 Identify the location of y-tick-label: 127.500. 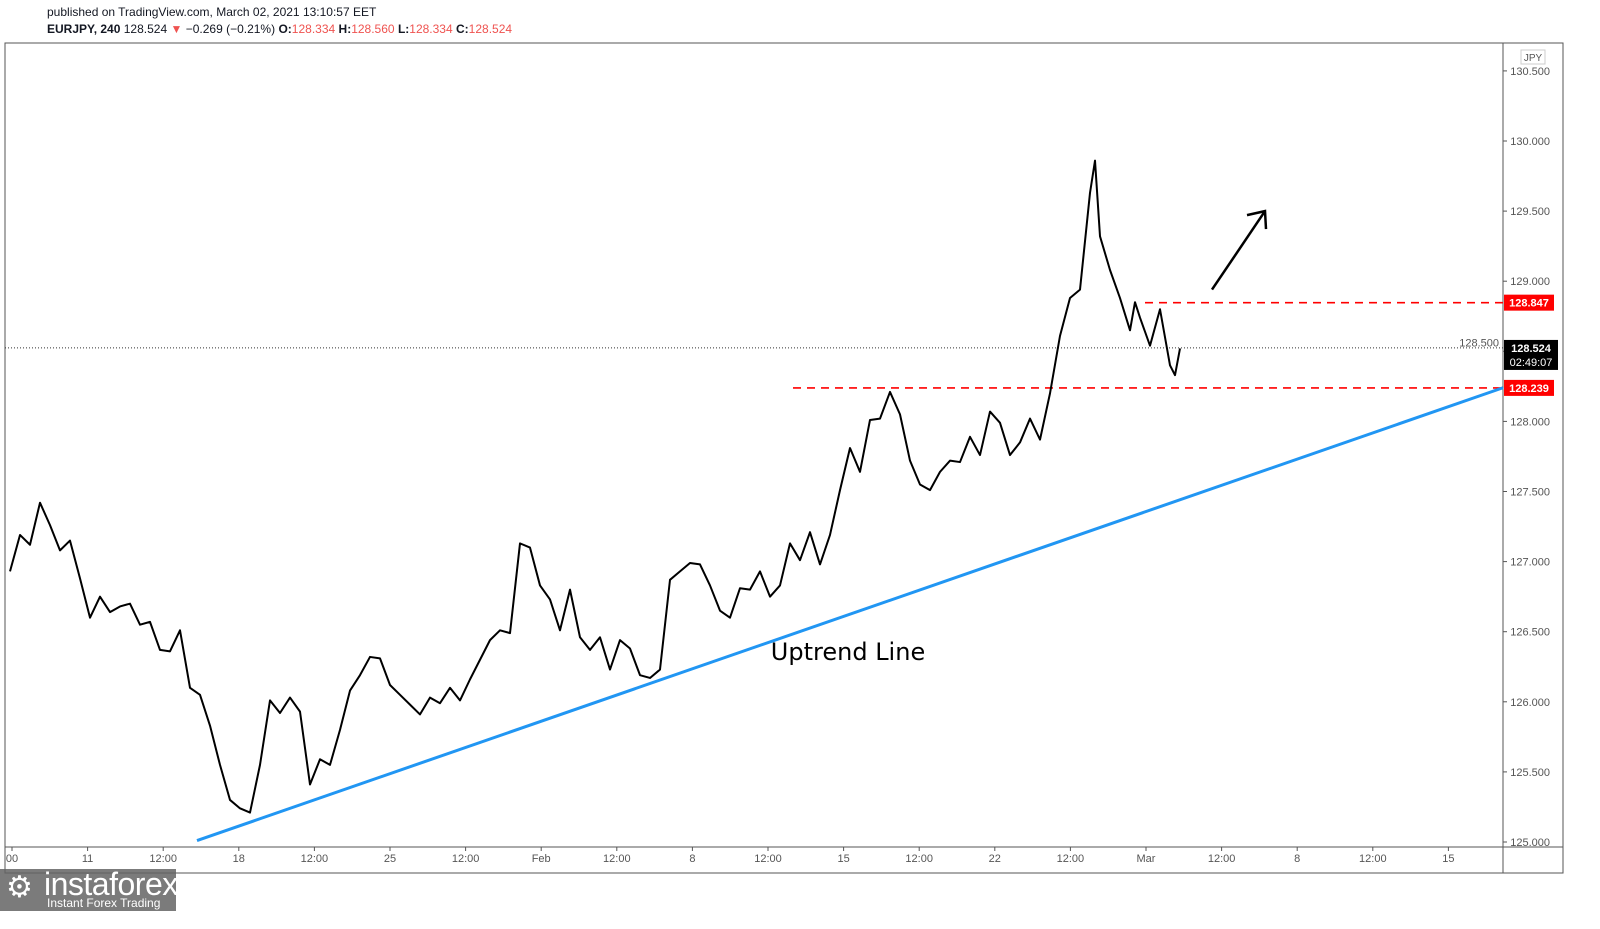
(1530, 493).